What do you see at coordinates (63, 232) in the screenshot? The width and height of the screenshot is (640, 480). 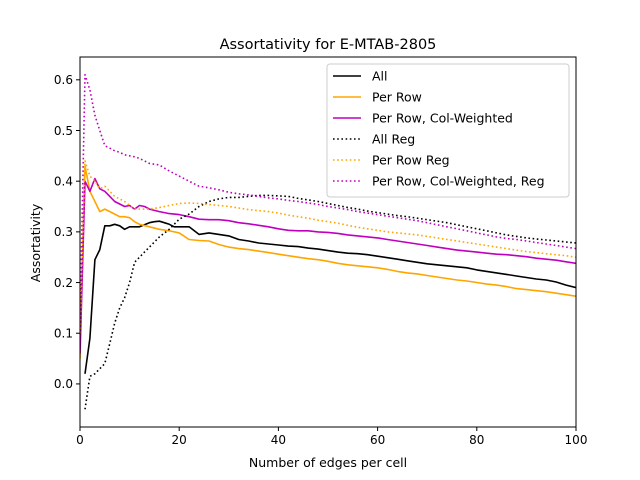 I see `y-tick-label: 0.3` at bounding box center [63, 232].